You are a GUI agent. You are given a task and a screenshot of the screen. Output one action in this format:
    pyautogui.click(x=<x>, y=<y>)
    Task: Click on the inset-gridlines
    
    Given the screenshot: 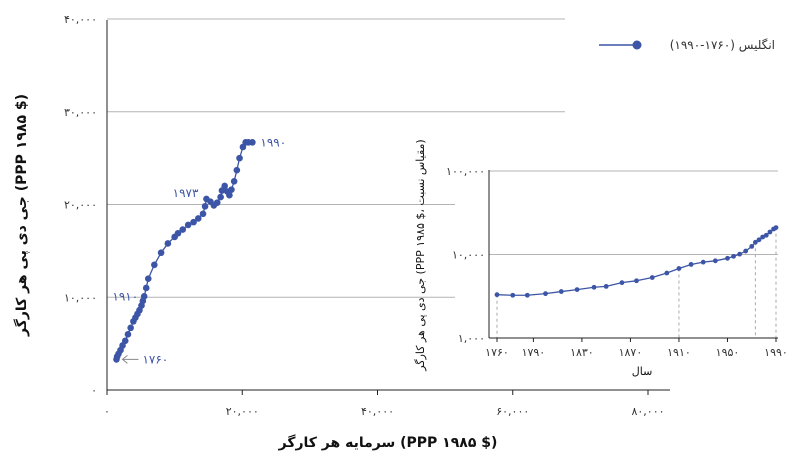 What is the action you would take?
    pyautogui.click(x=633, y=212)
    